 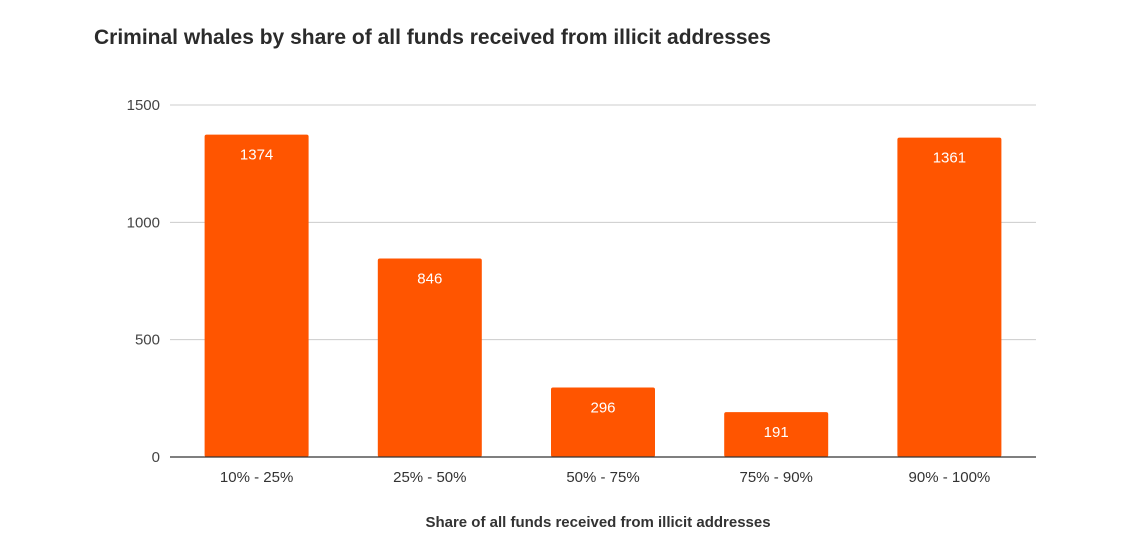 What do you see at coordinates (256, 155) in the screenshot?
I see `data-label: 1374` at bounding box center [256, 155].